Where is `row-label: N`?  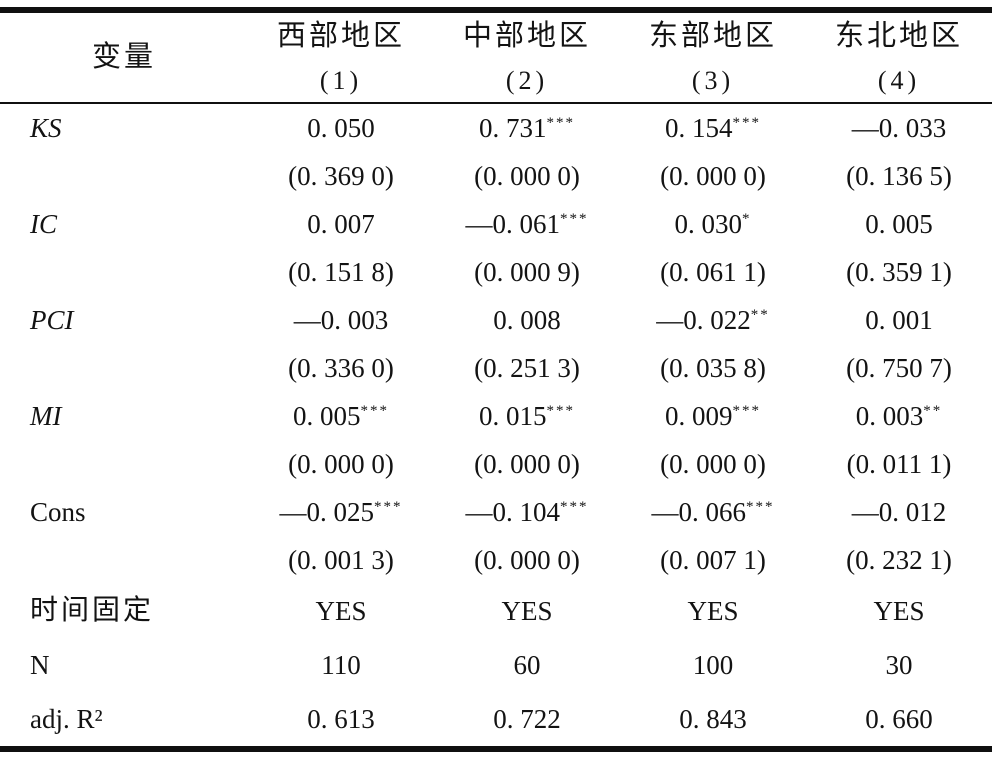 row-label: N is located at coordinates (40, 664).